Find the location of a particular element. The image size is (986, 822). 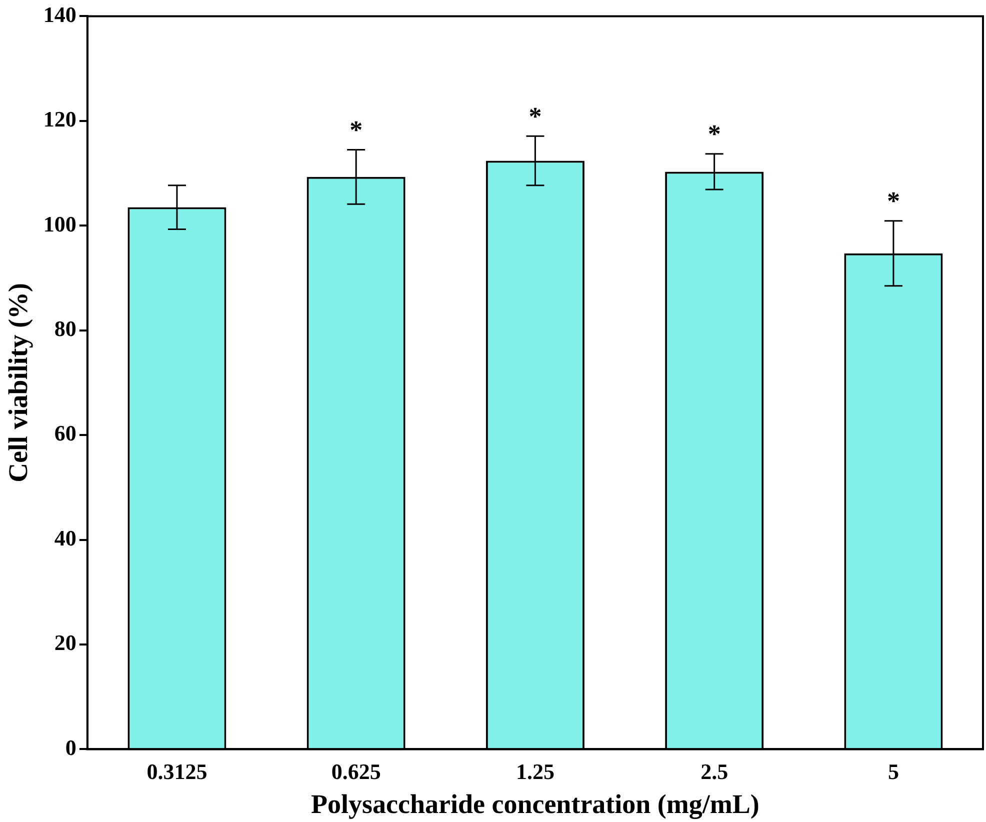

x-tick-label: 1.25 is located at coordinates (535, 771).